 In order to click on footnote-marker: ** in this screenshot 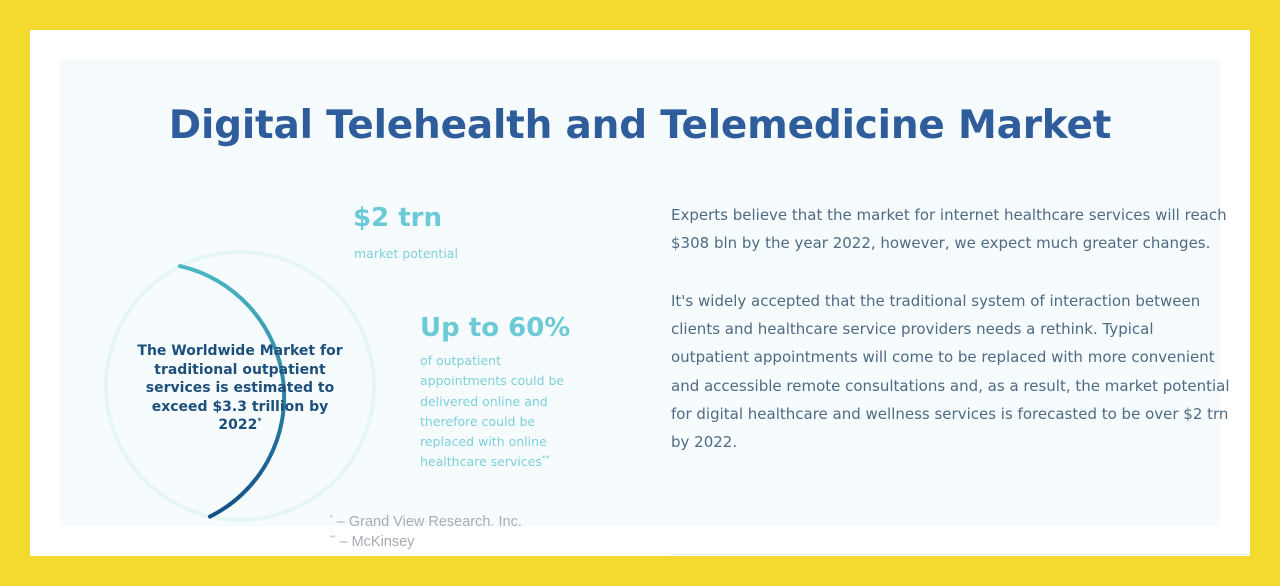, I will do `click(545, 459)`.